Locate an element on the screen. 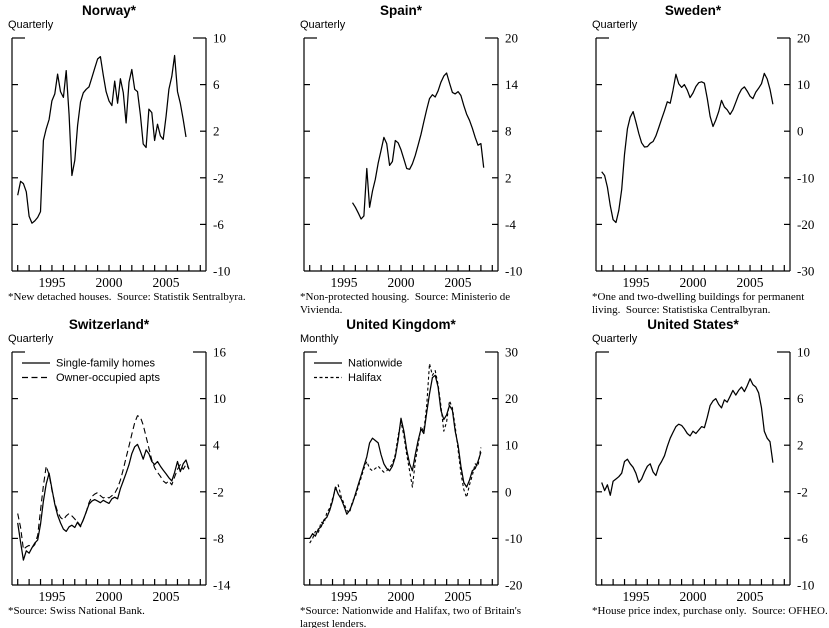  y-tick-label: -30 is located at coordinates (805, 271).